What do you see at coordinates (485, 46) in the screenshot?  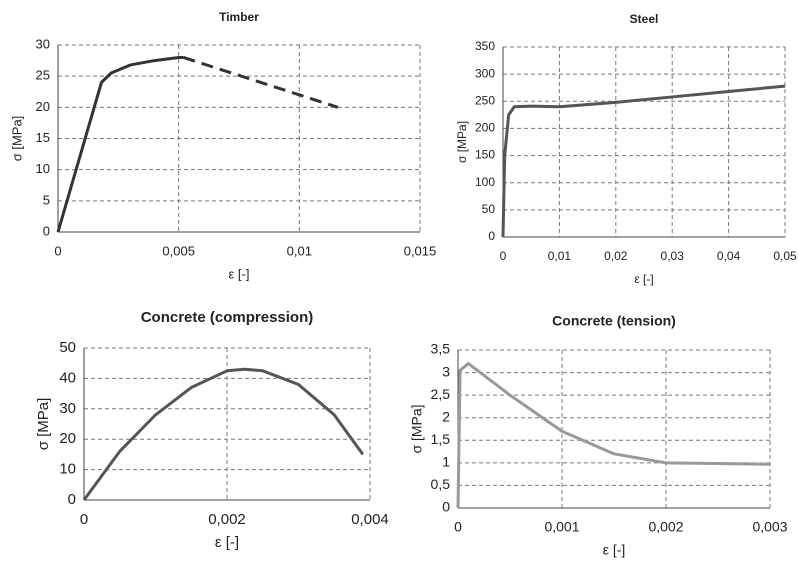 I see `y-tick-label: 350` at bounding box center [485, 46].